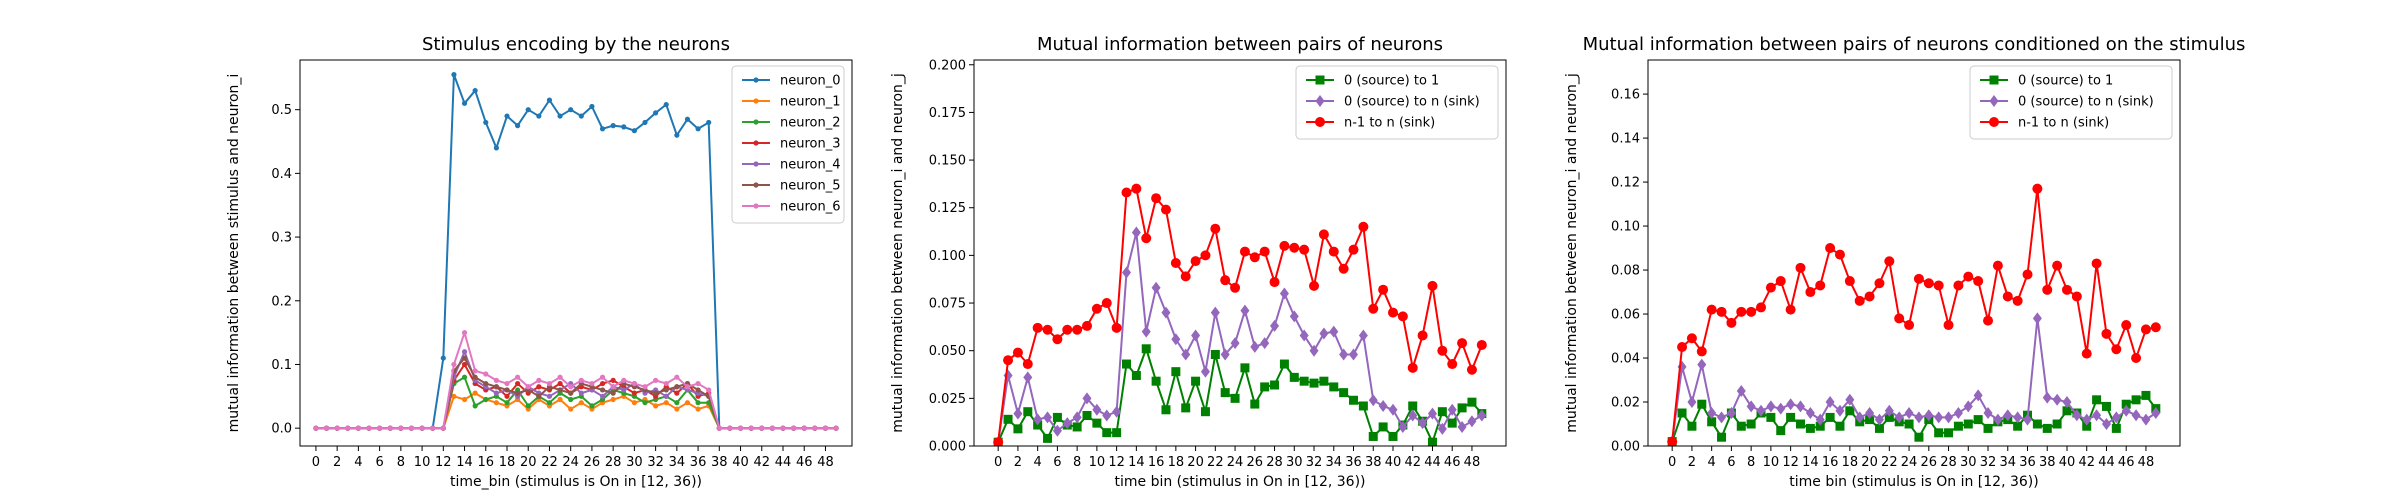 The image size is (2400, 500). Describe the element at coordinates (1393, 462) in the screenshot. I see `x-tick-label: 40` at that location.